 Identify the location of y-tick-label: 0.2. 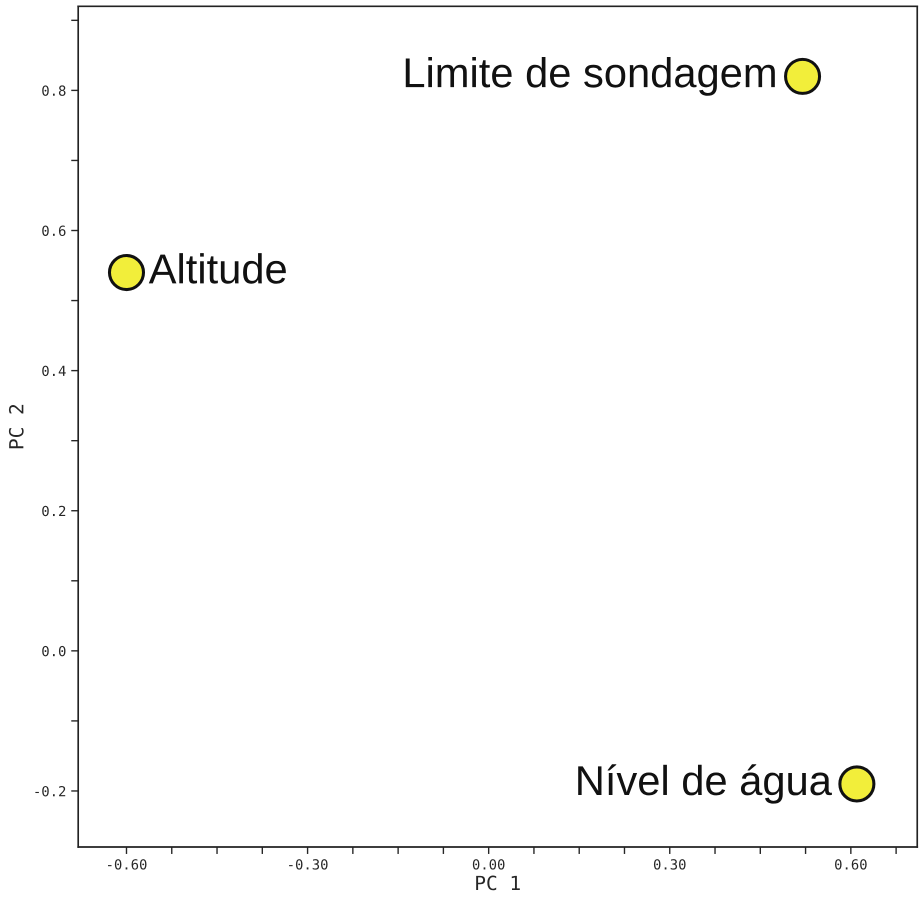
(54, 511).